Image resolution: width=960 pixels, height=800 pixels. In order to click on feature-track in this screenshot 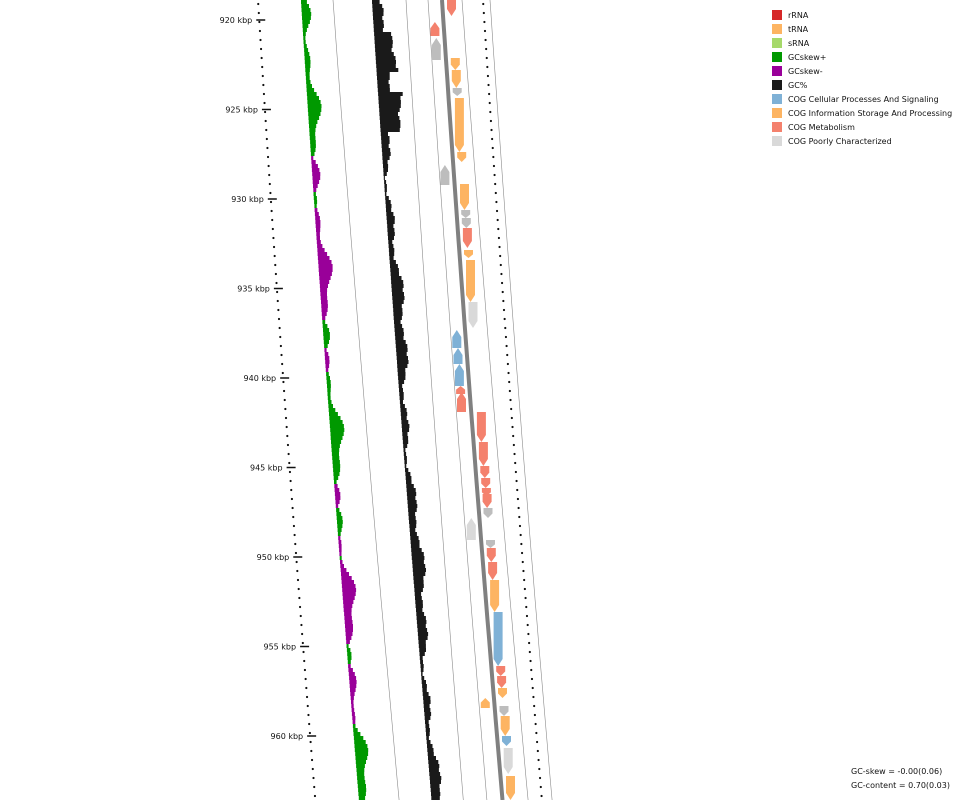, I will do `click(472, 400)`.